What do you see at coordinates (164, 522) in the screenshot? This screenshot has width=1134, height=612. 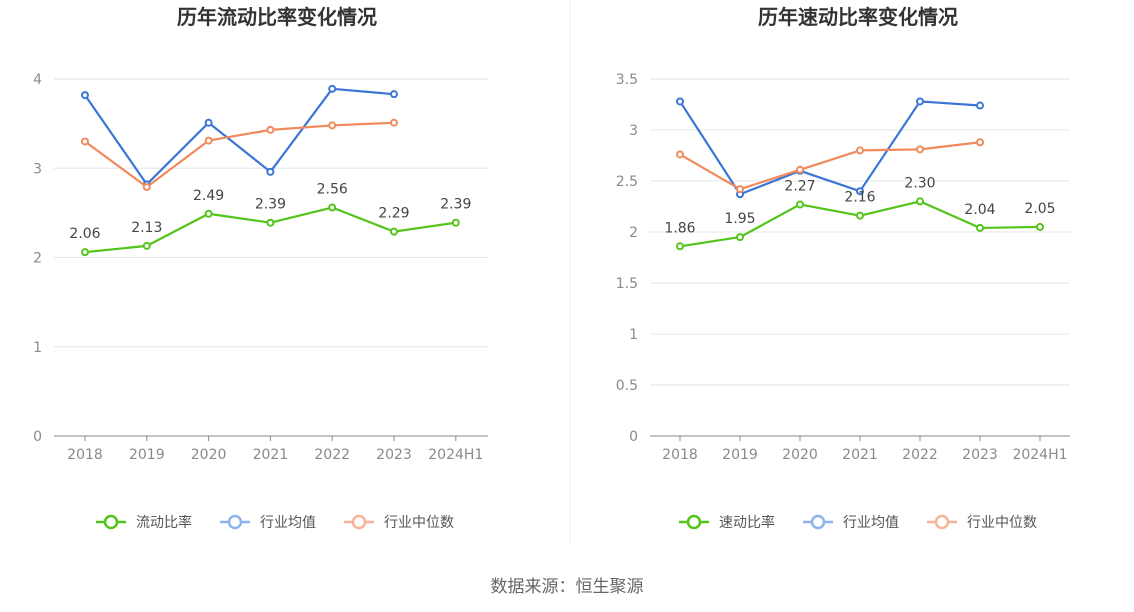 I see `legend-label: 流动比率` at bounding box center [164, 522].